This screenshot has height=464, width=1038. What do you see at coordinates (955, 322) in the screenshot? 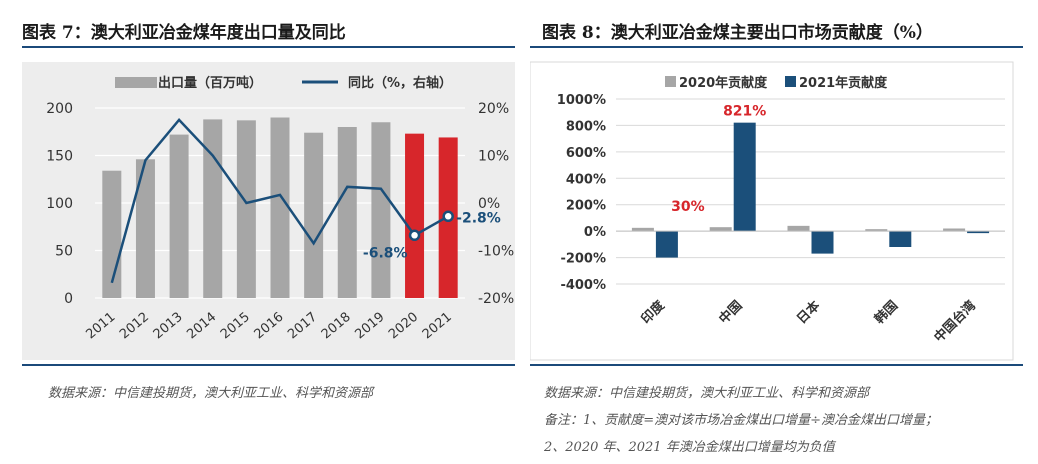
I see `x-tick-label: 中国台湾` at bounding box center [955, 322].